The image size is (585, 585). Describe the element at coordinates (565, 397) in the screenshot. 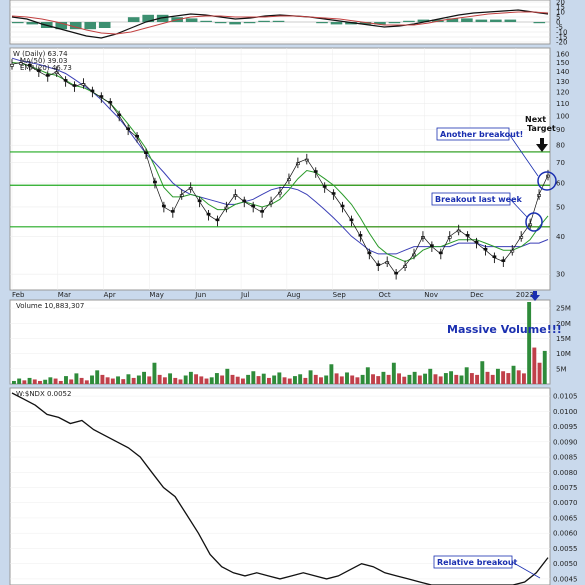

I see `ratio-tick-label: 0.0105` at that location.